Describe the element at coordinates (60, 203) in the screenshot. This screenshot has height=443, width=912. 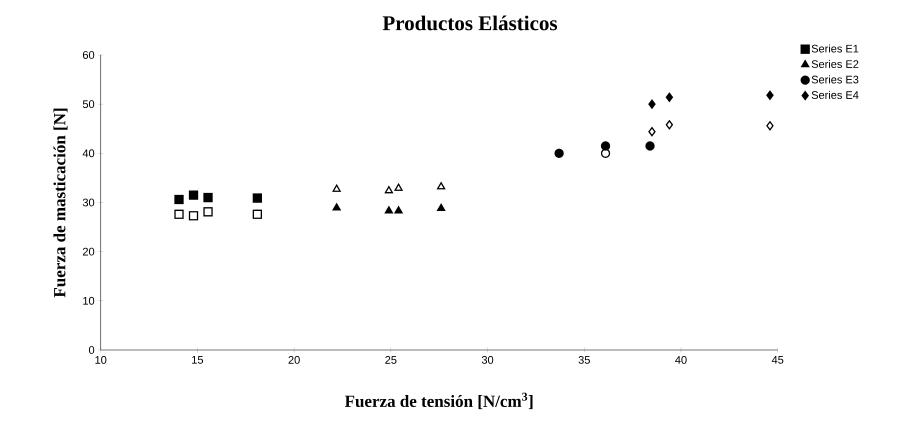
I see `y-axis-title: Fuerza de masticación [N]` at that location.